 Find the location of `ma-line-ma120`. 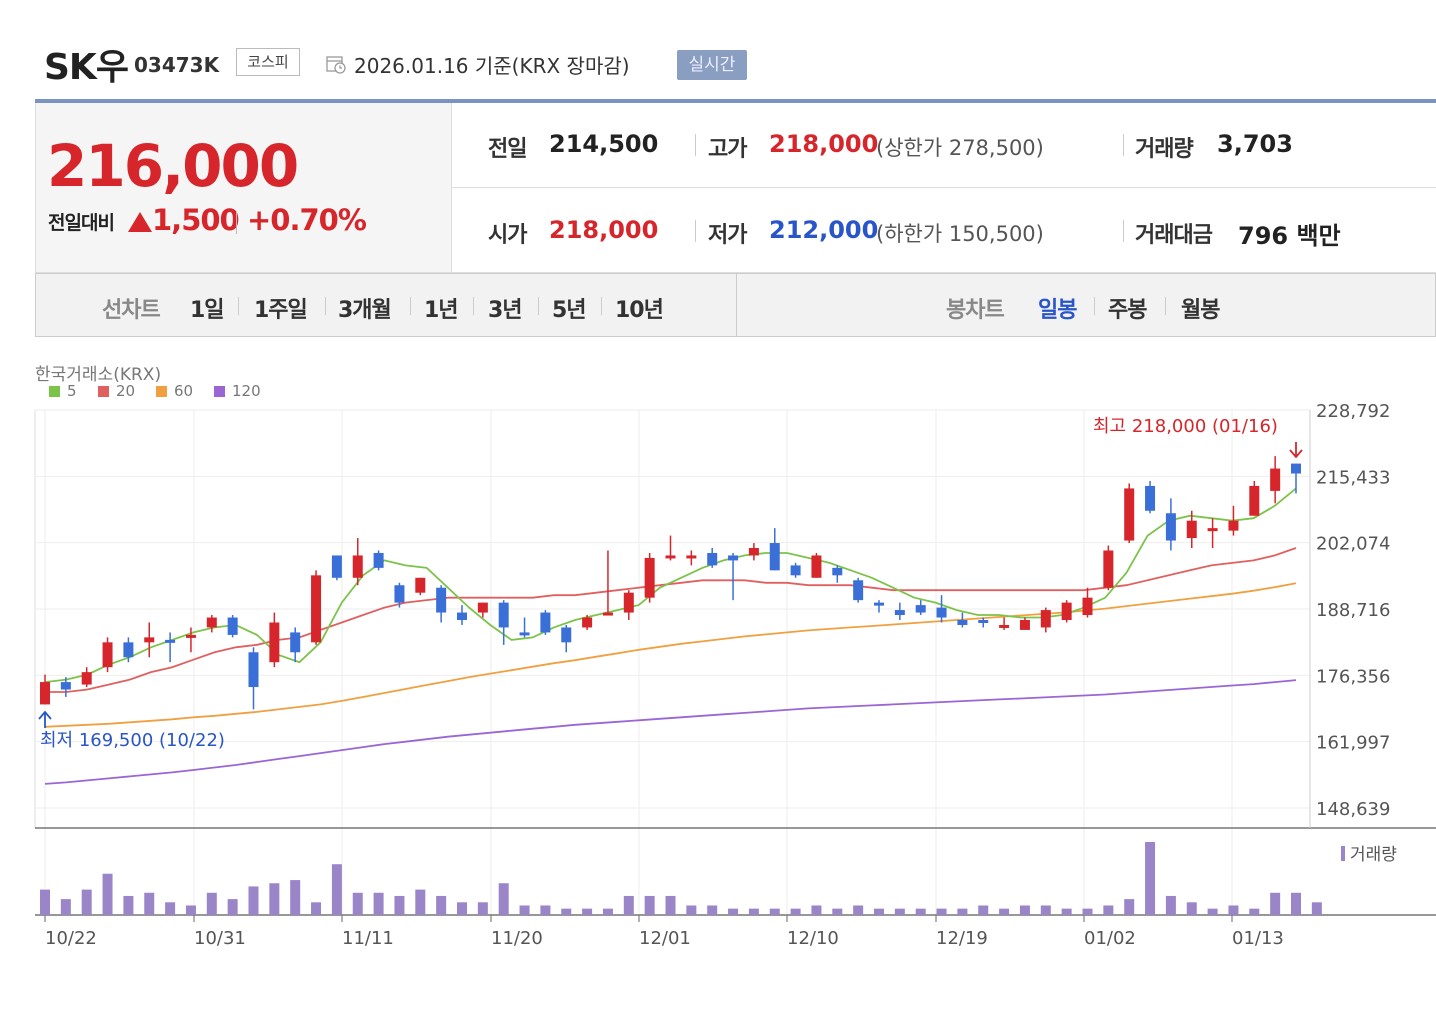

ma-line-ma120 is located at coordinates (670, 732).